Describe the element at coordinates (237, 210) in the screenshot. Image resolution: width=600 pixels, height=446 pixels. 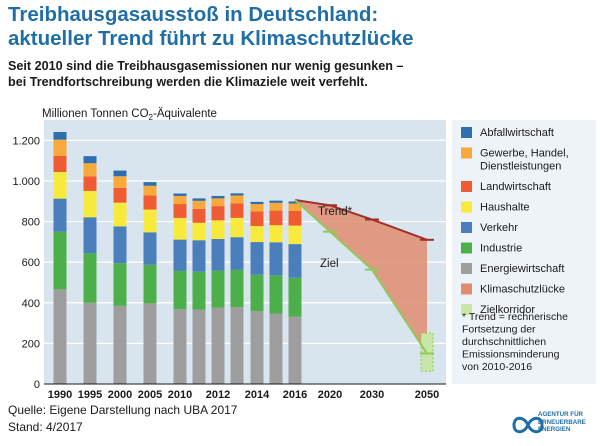
I see `bar-2013-landwirtschaft` at that location.